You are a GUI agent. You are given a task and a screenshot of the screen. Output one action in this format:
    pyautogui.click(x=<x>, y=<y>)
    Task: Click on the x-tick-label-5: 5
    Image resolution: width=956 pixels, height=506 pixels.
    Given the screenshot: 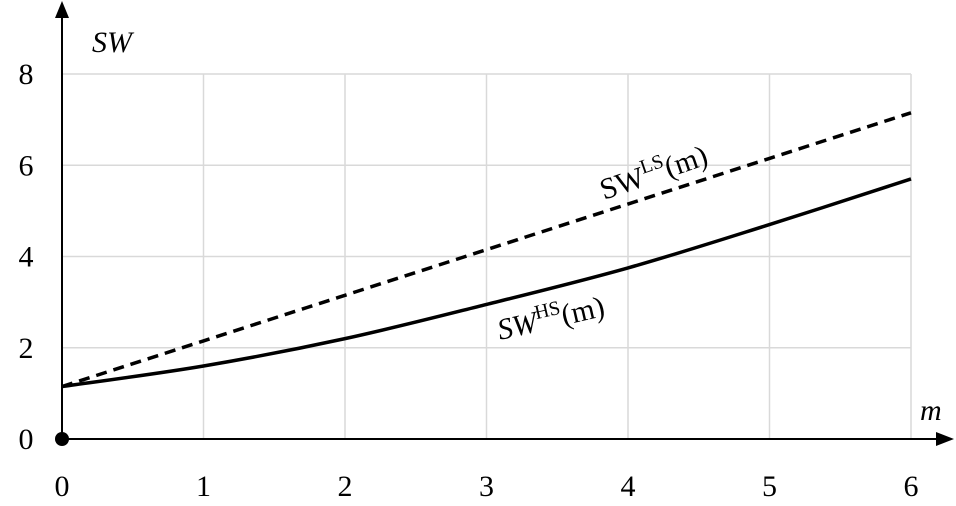 What is the action you would take?
    pyautogui.click(x=769, y=486)
    